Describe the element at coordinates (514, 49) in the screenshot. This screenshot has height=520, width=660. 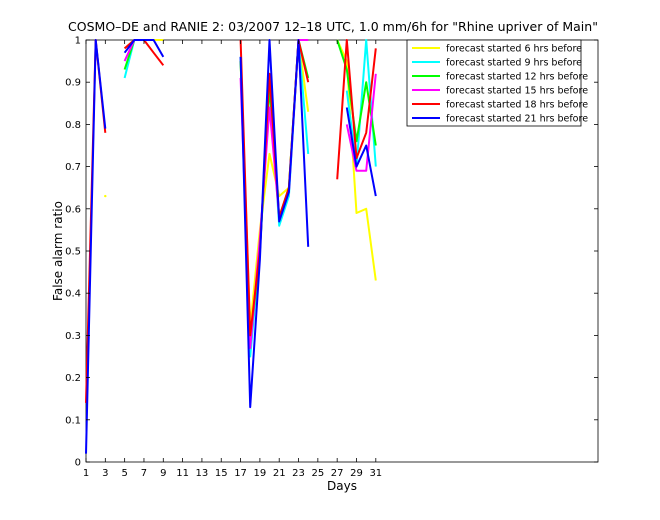
I see `legend-label: forecast started 6 hrs before` at that location.